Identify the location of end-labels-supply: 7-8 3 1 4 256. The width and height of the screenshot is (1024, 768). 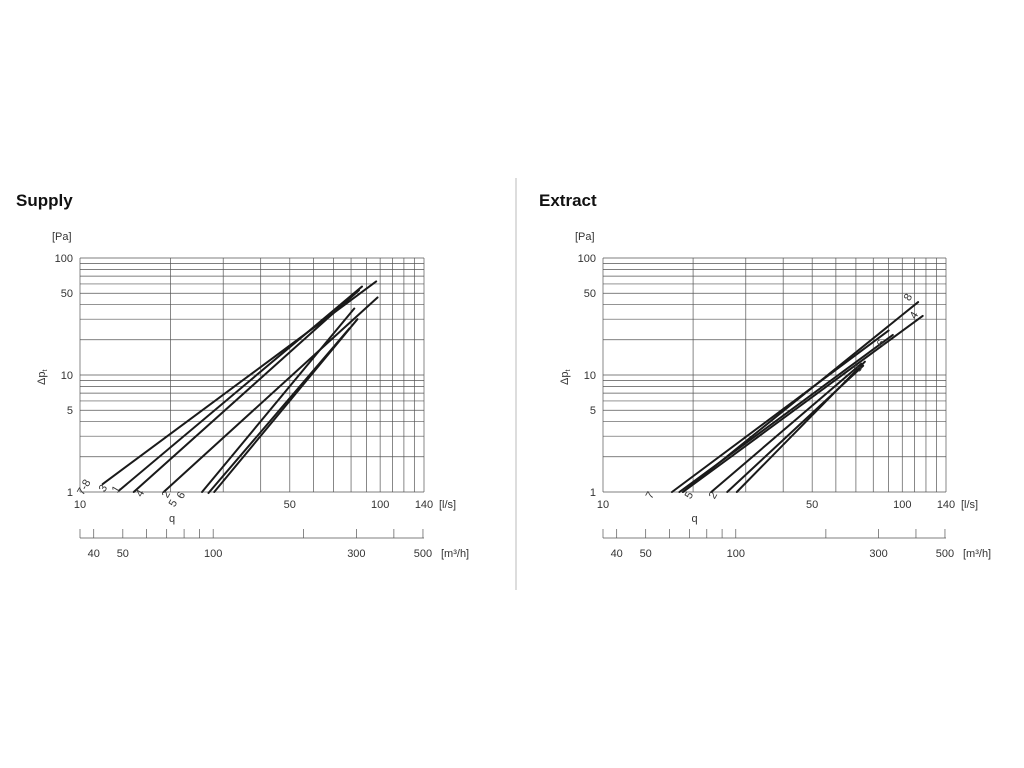
(131, 494).